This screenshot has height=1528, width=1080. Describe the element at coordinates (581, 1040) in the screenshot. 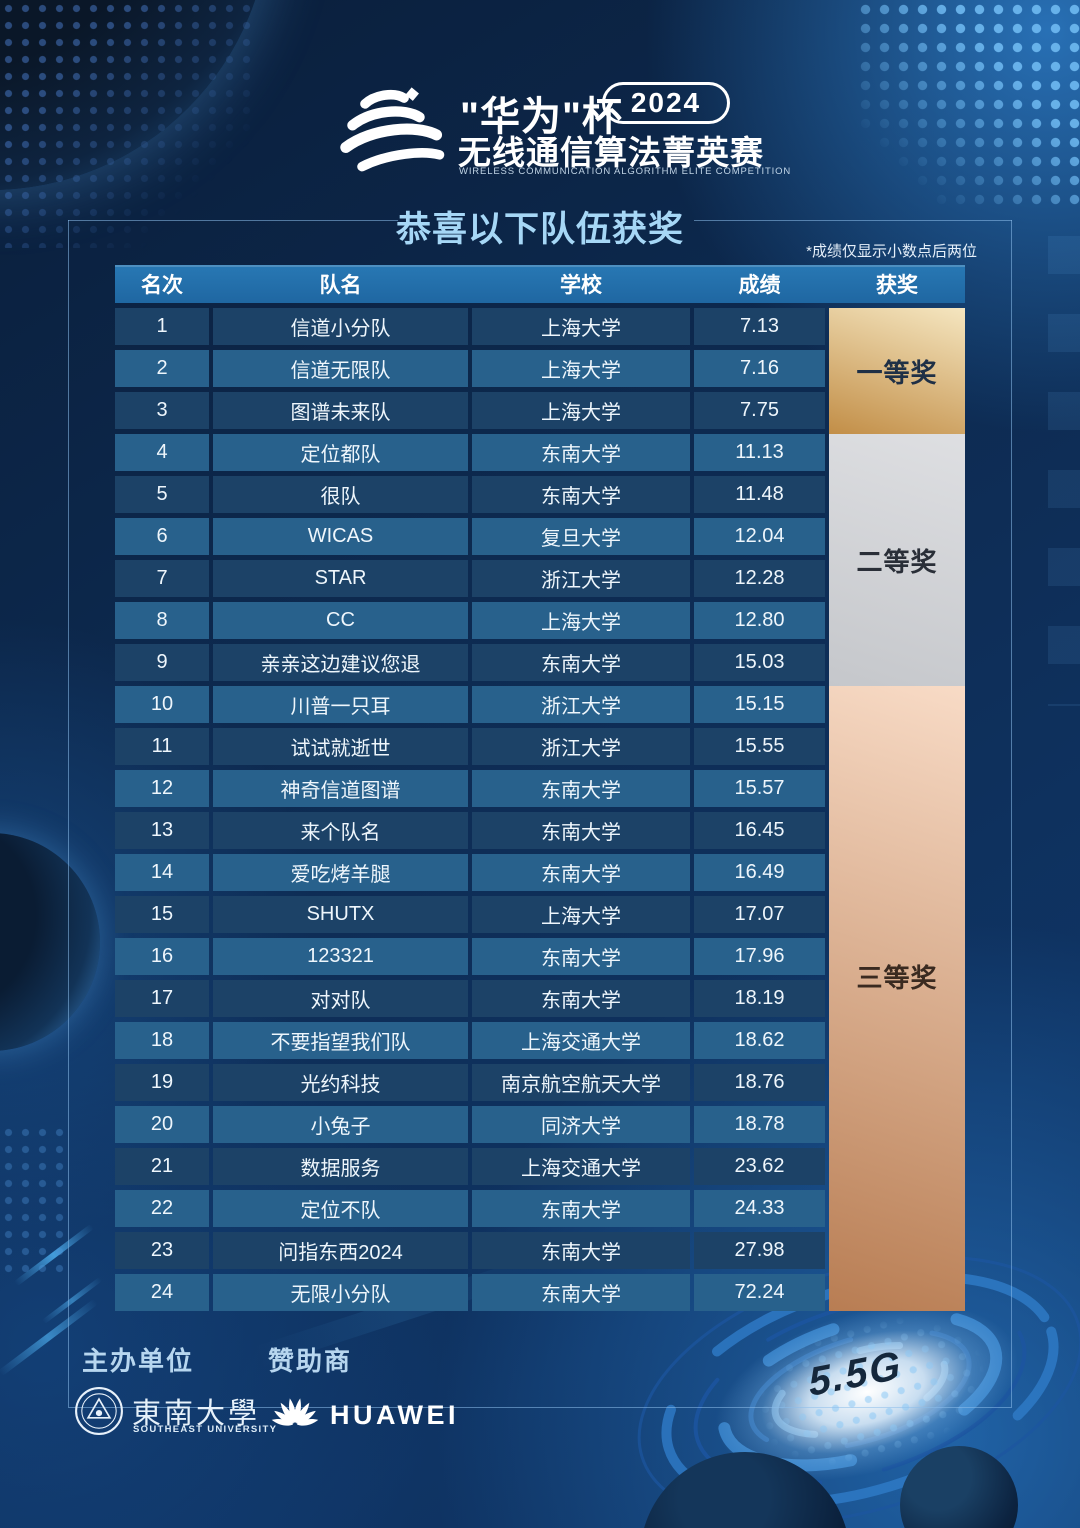

I see `cell-school: 上海交通大学` at that location.